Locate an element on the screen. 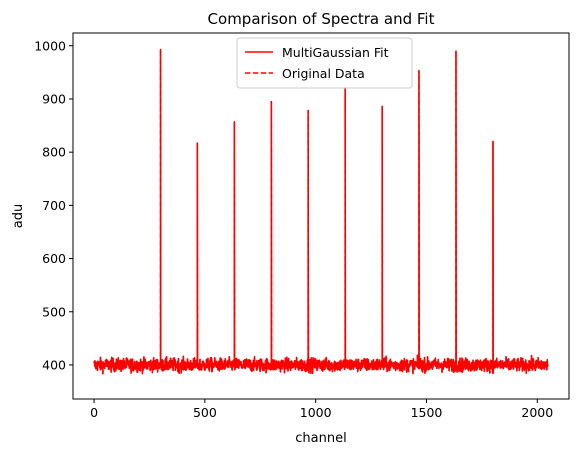 Image resolution: width=580 pixels, height=455 pixels. y-axis: 400 500 600 700 800 900 1000 is located at coordinates (53, 205).